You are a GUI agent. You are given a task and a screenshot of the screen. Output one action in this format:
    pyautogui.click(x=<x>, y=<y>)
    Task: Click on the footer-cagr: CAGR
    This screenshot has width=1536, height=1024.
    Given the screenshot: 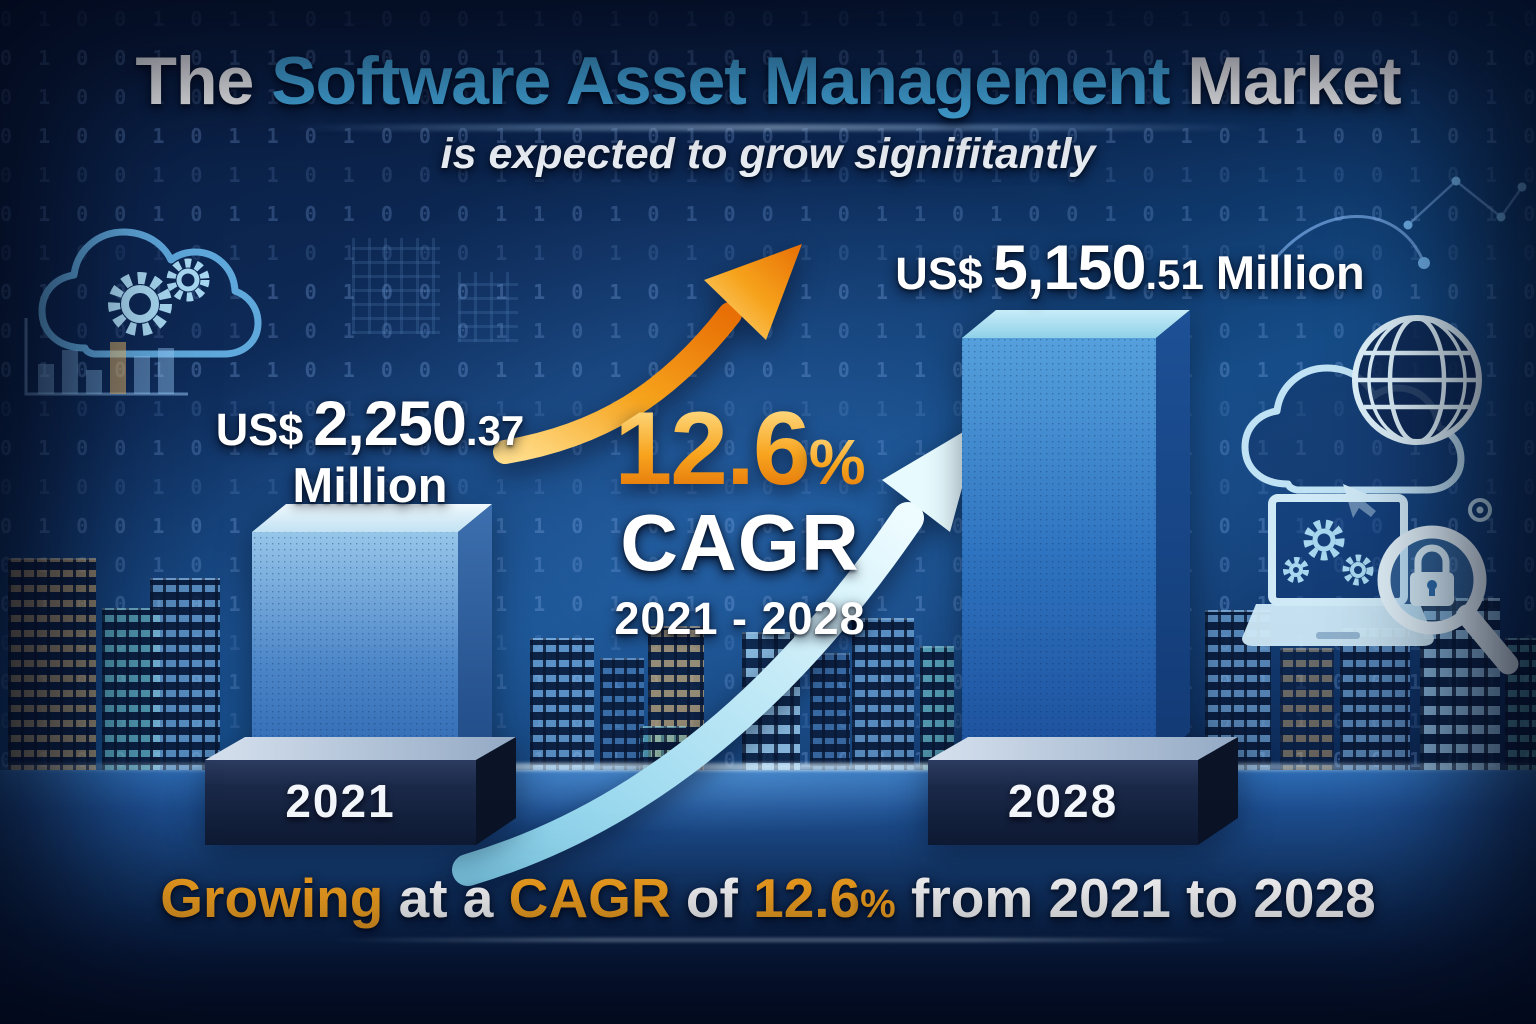 What is the action you would take?
    pyautogui.click(x=589, y=898)
    